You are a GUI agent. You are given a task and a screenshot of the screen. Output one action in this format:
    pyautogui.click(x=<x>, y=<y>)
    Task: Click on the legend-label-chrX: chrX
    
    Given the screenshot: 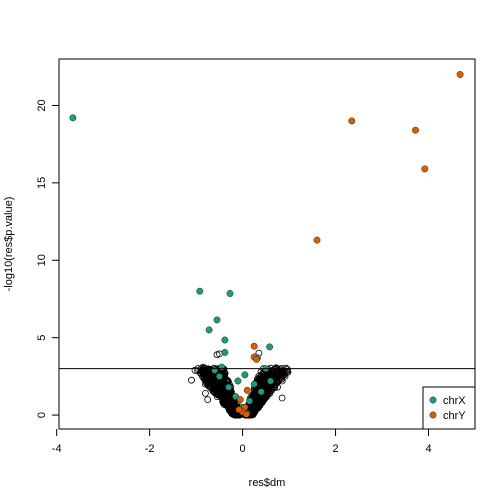 What is the action you would take?
    pyautogui.click(x=454, y=401)
    